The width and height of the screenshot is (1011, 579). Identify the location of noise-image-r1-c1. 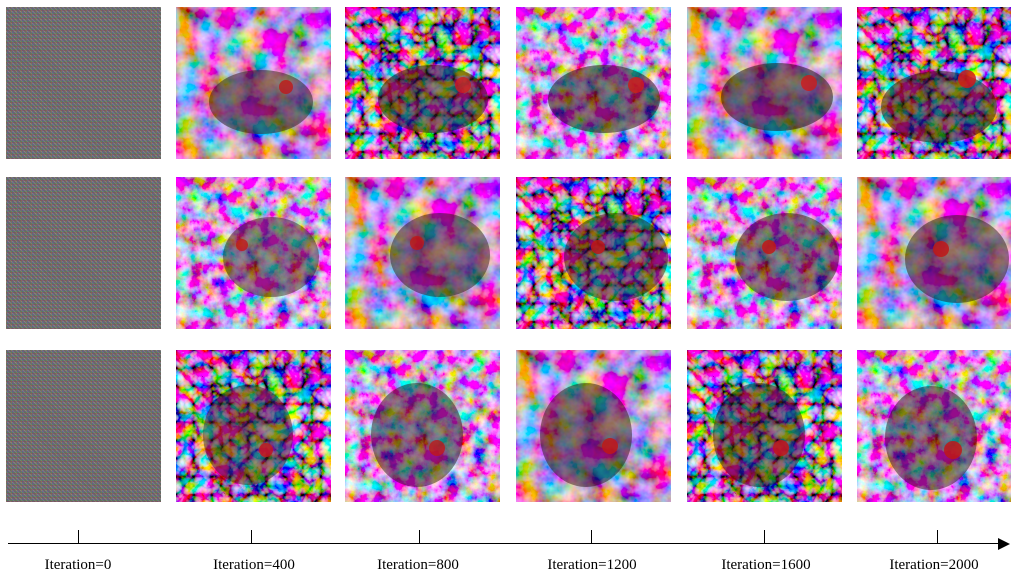
(83, 83).